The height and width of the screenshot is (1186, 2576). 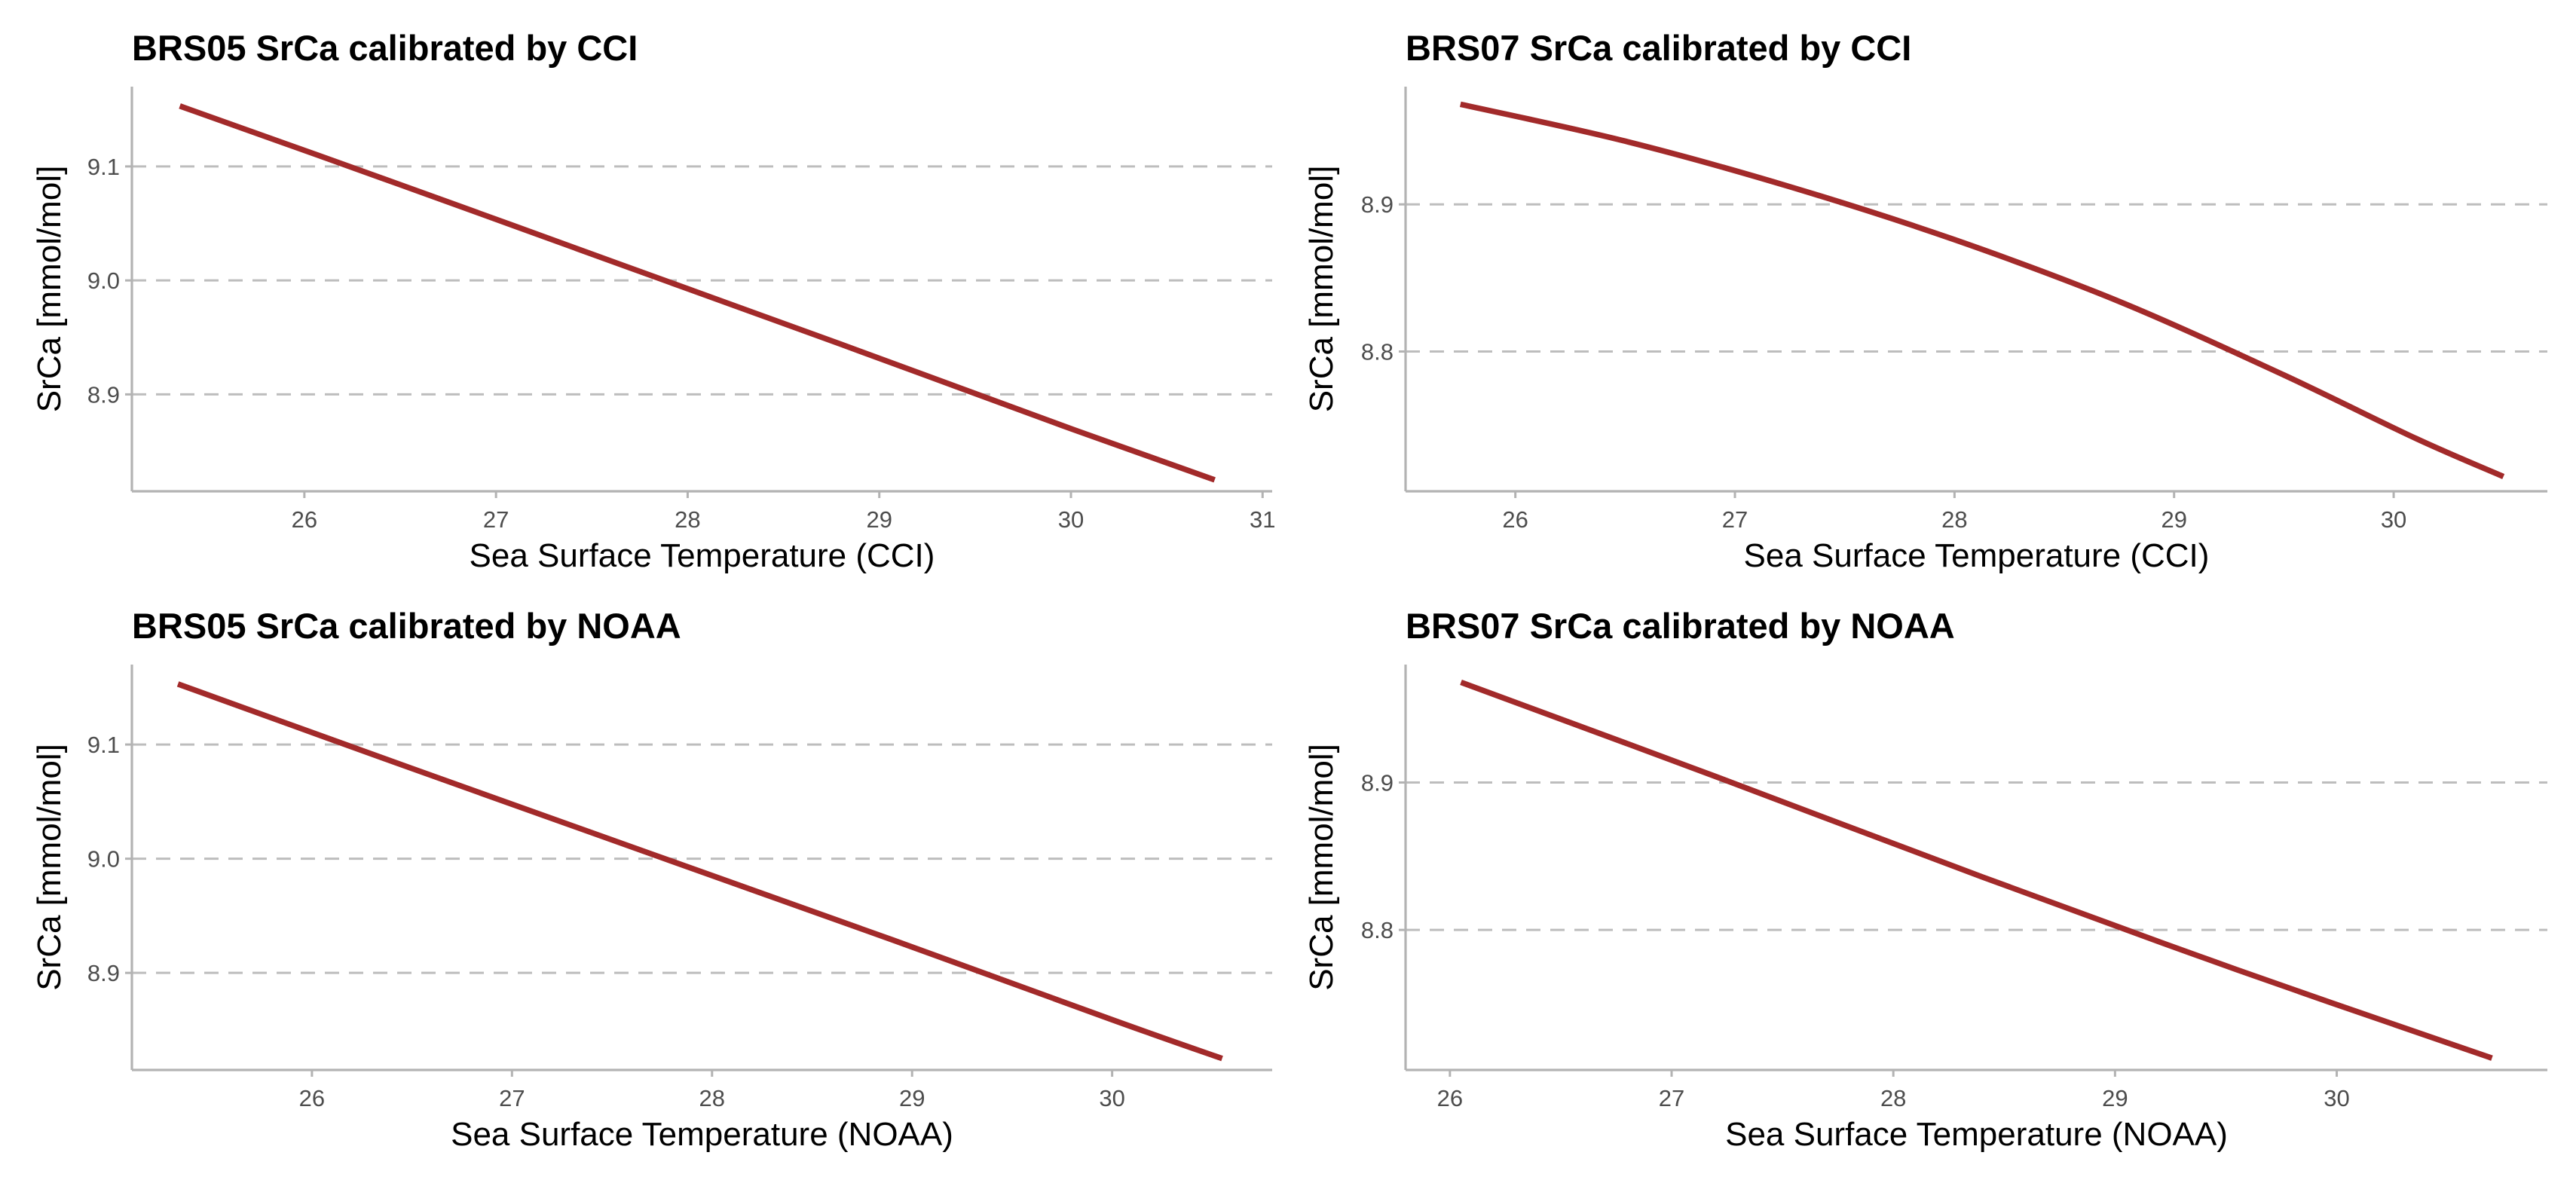 I want to click on panel-title: BRS05 SrCa calibrated by CCI, so click(x=385, y=48).